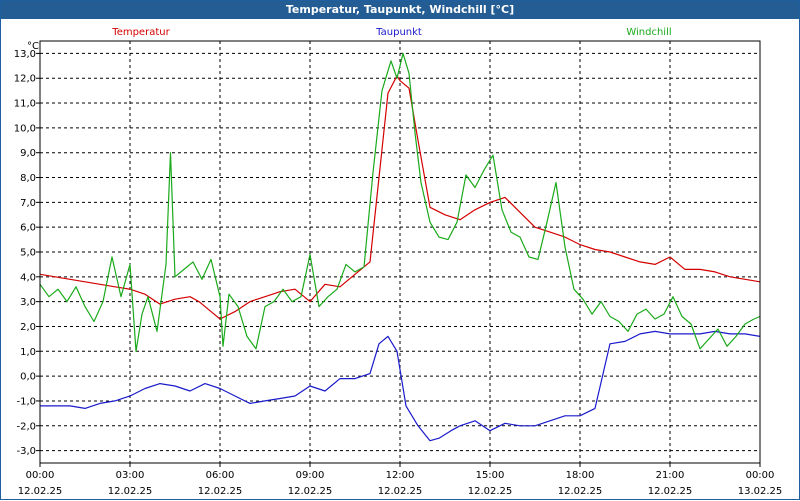  I want to click on y-tick-label: -2,0, so click(26, 426).